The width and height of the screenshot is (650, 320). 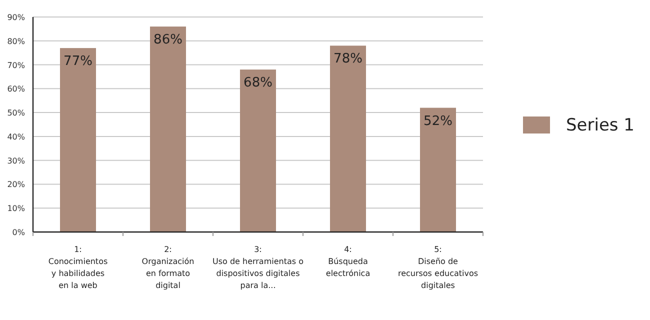 I want to click on y-tick-label: 70%, so click(x=16, y=65).